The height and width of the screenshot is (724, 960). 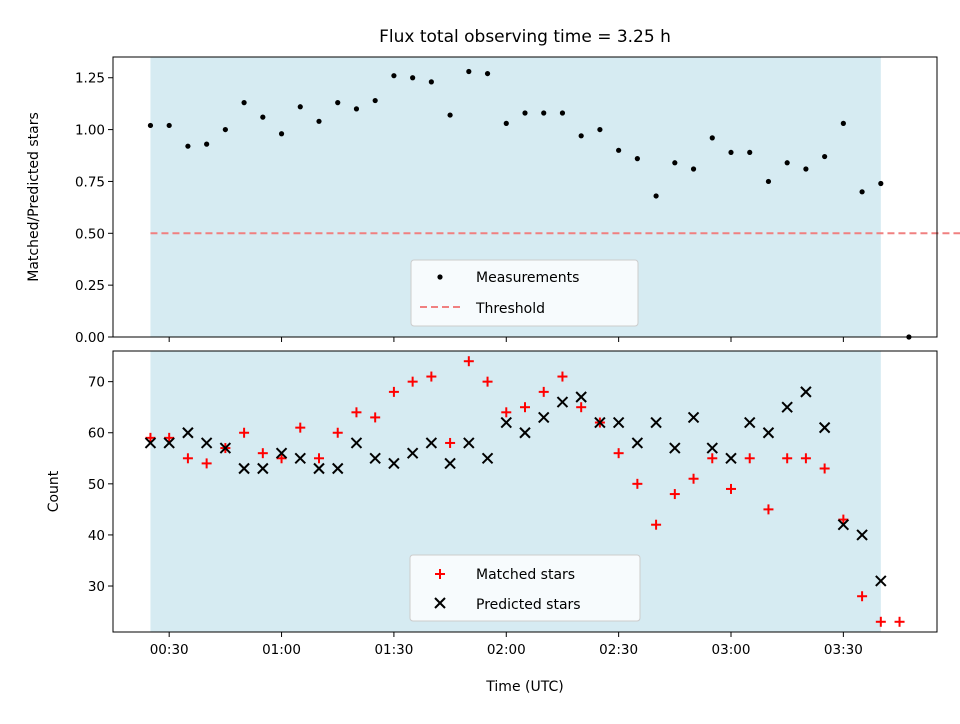 I want to click on top-y-tick-label: 1.25, so click(x=90, y=79).